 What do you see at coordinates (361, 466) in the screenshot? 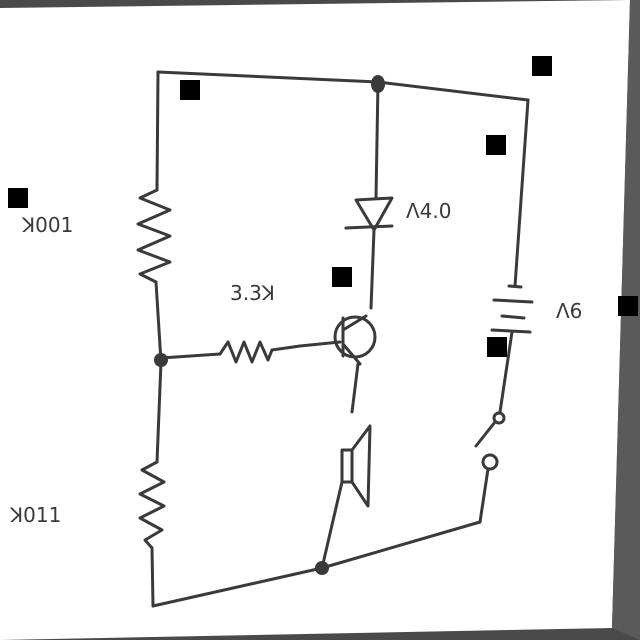
I see `speaker-cone` at bounding box center [361, 466].